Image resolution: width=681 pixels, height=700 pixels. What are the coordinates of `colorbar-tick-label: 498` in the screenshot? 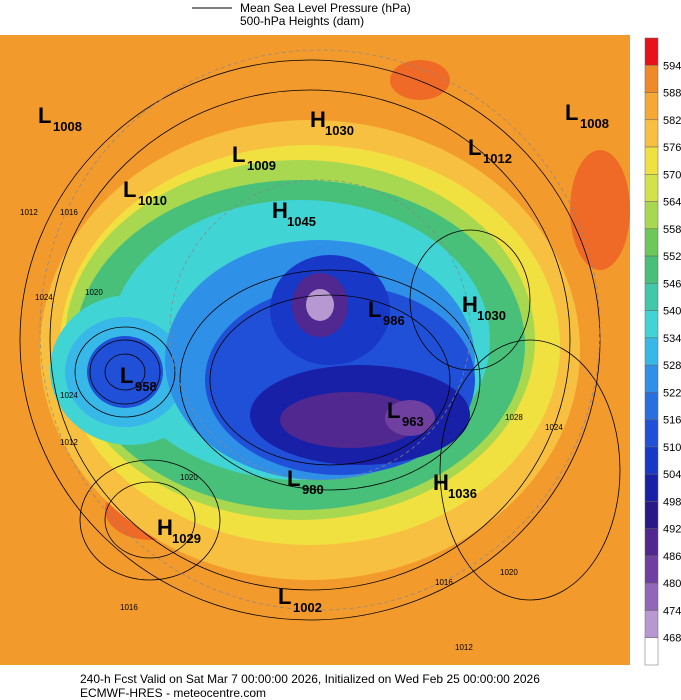 It's located at (672, 502).